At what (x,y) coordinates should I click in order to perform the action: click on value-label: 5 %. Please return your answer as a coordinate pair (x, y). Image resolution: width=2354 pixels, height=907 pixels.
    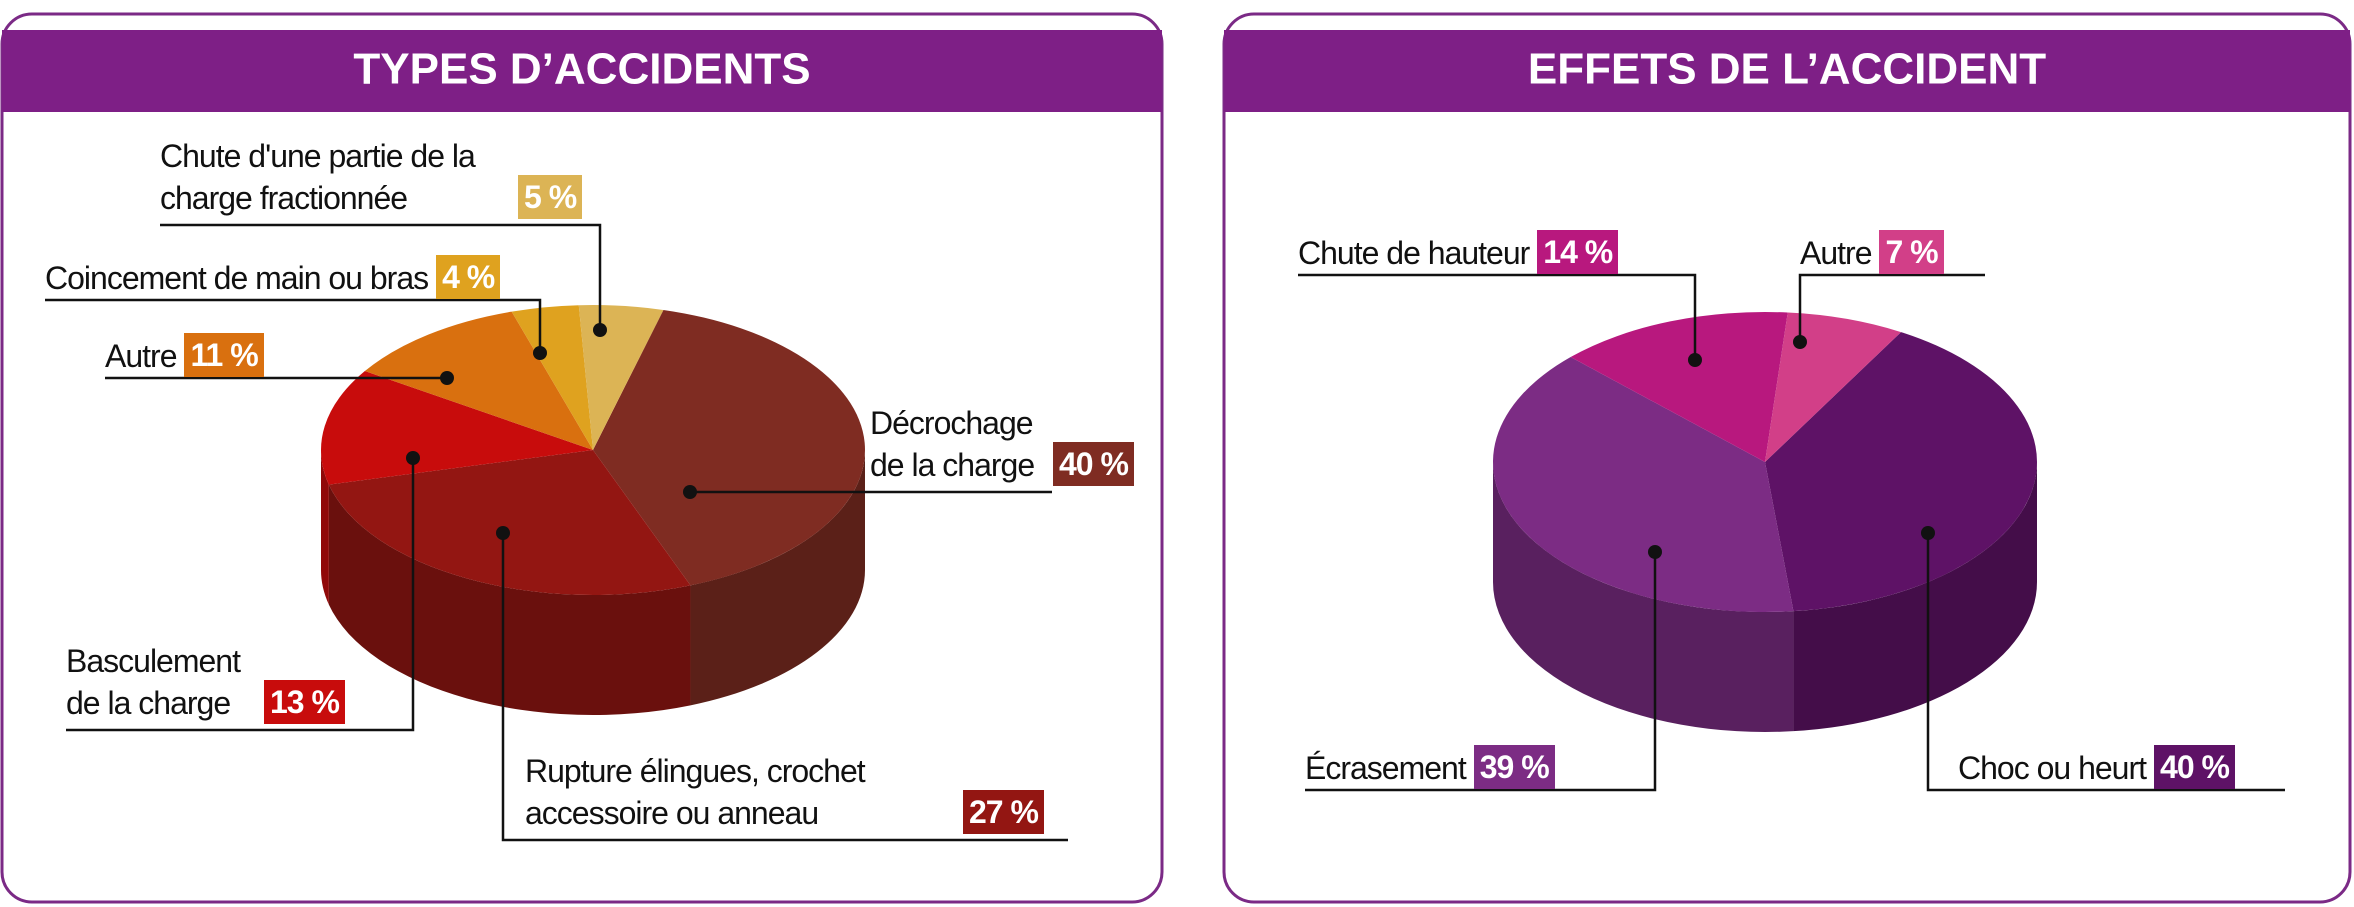
    Looking at the image, I should click on (550, 197).